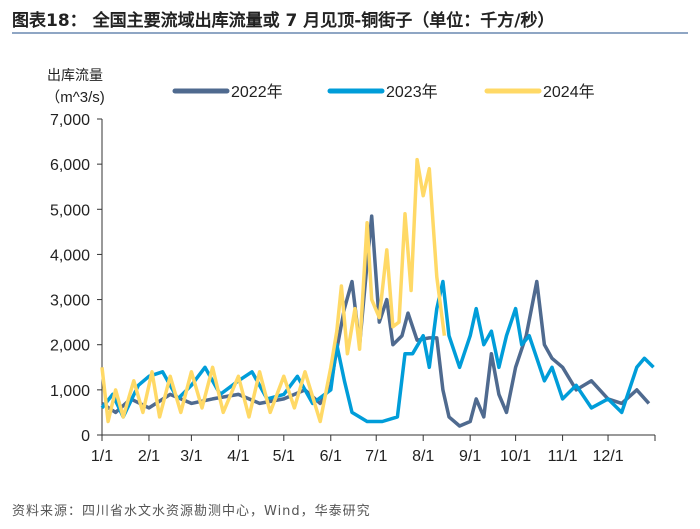 The height and width of the screenshot is (529, 700). What do you see at coordinates (238, 456) in the screenshot?
I see `x-tick-label: 4/1` at bounding box center [238, 456].